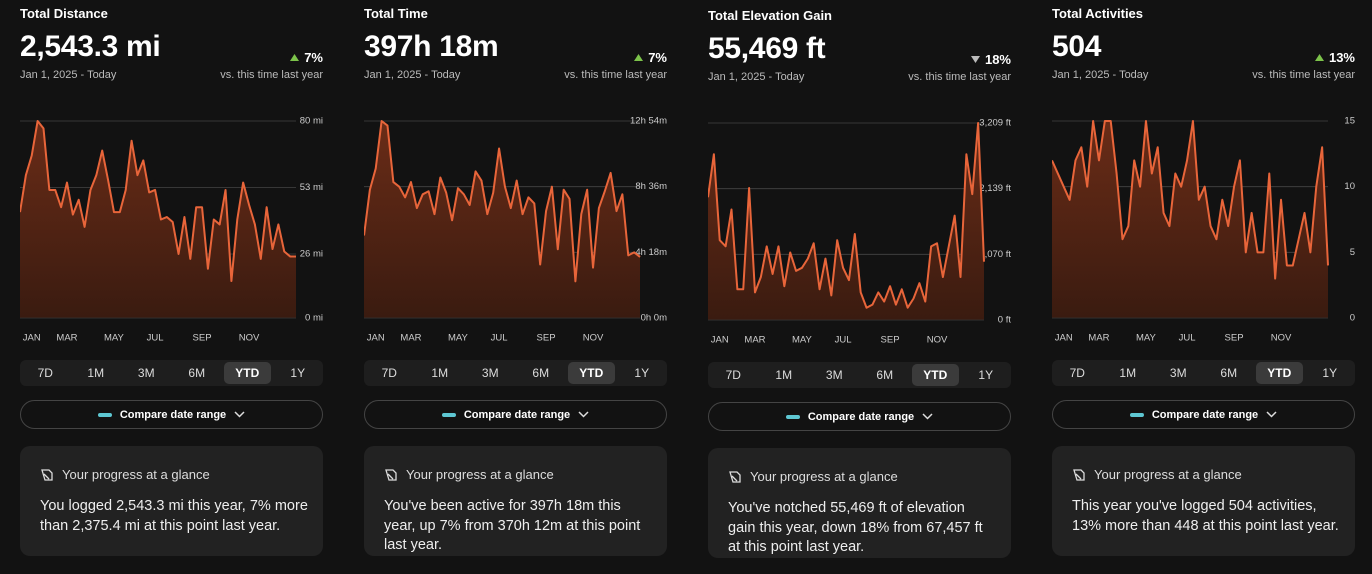 Image resolution: width=1372 pixels, height=574 pixels. What do you see at coordinates (1341, 57) in the screenshot?
I see `change-value: 13%` at bounding box center [1341, 57].